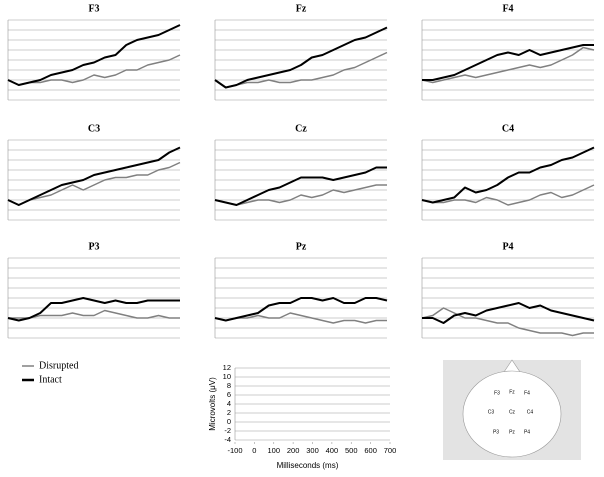 The image size is (604, 477). Describe the element at coordinates (254, 450) in the screenshot. I see `x-tick-label: 0` at that location.